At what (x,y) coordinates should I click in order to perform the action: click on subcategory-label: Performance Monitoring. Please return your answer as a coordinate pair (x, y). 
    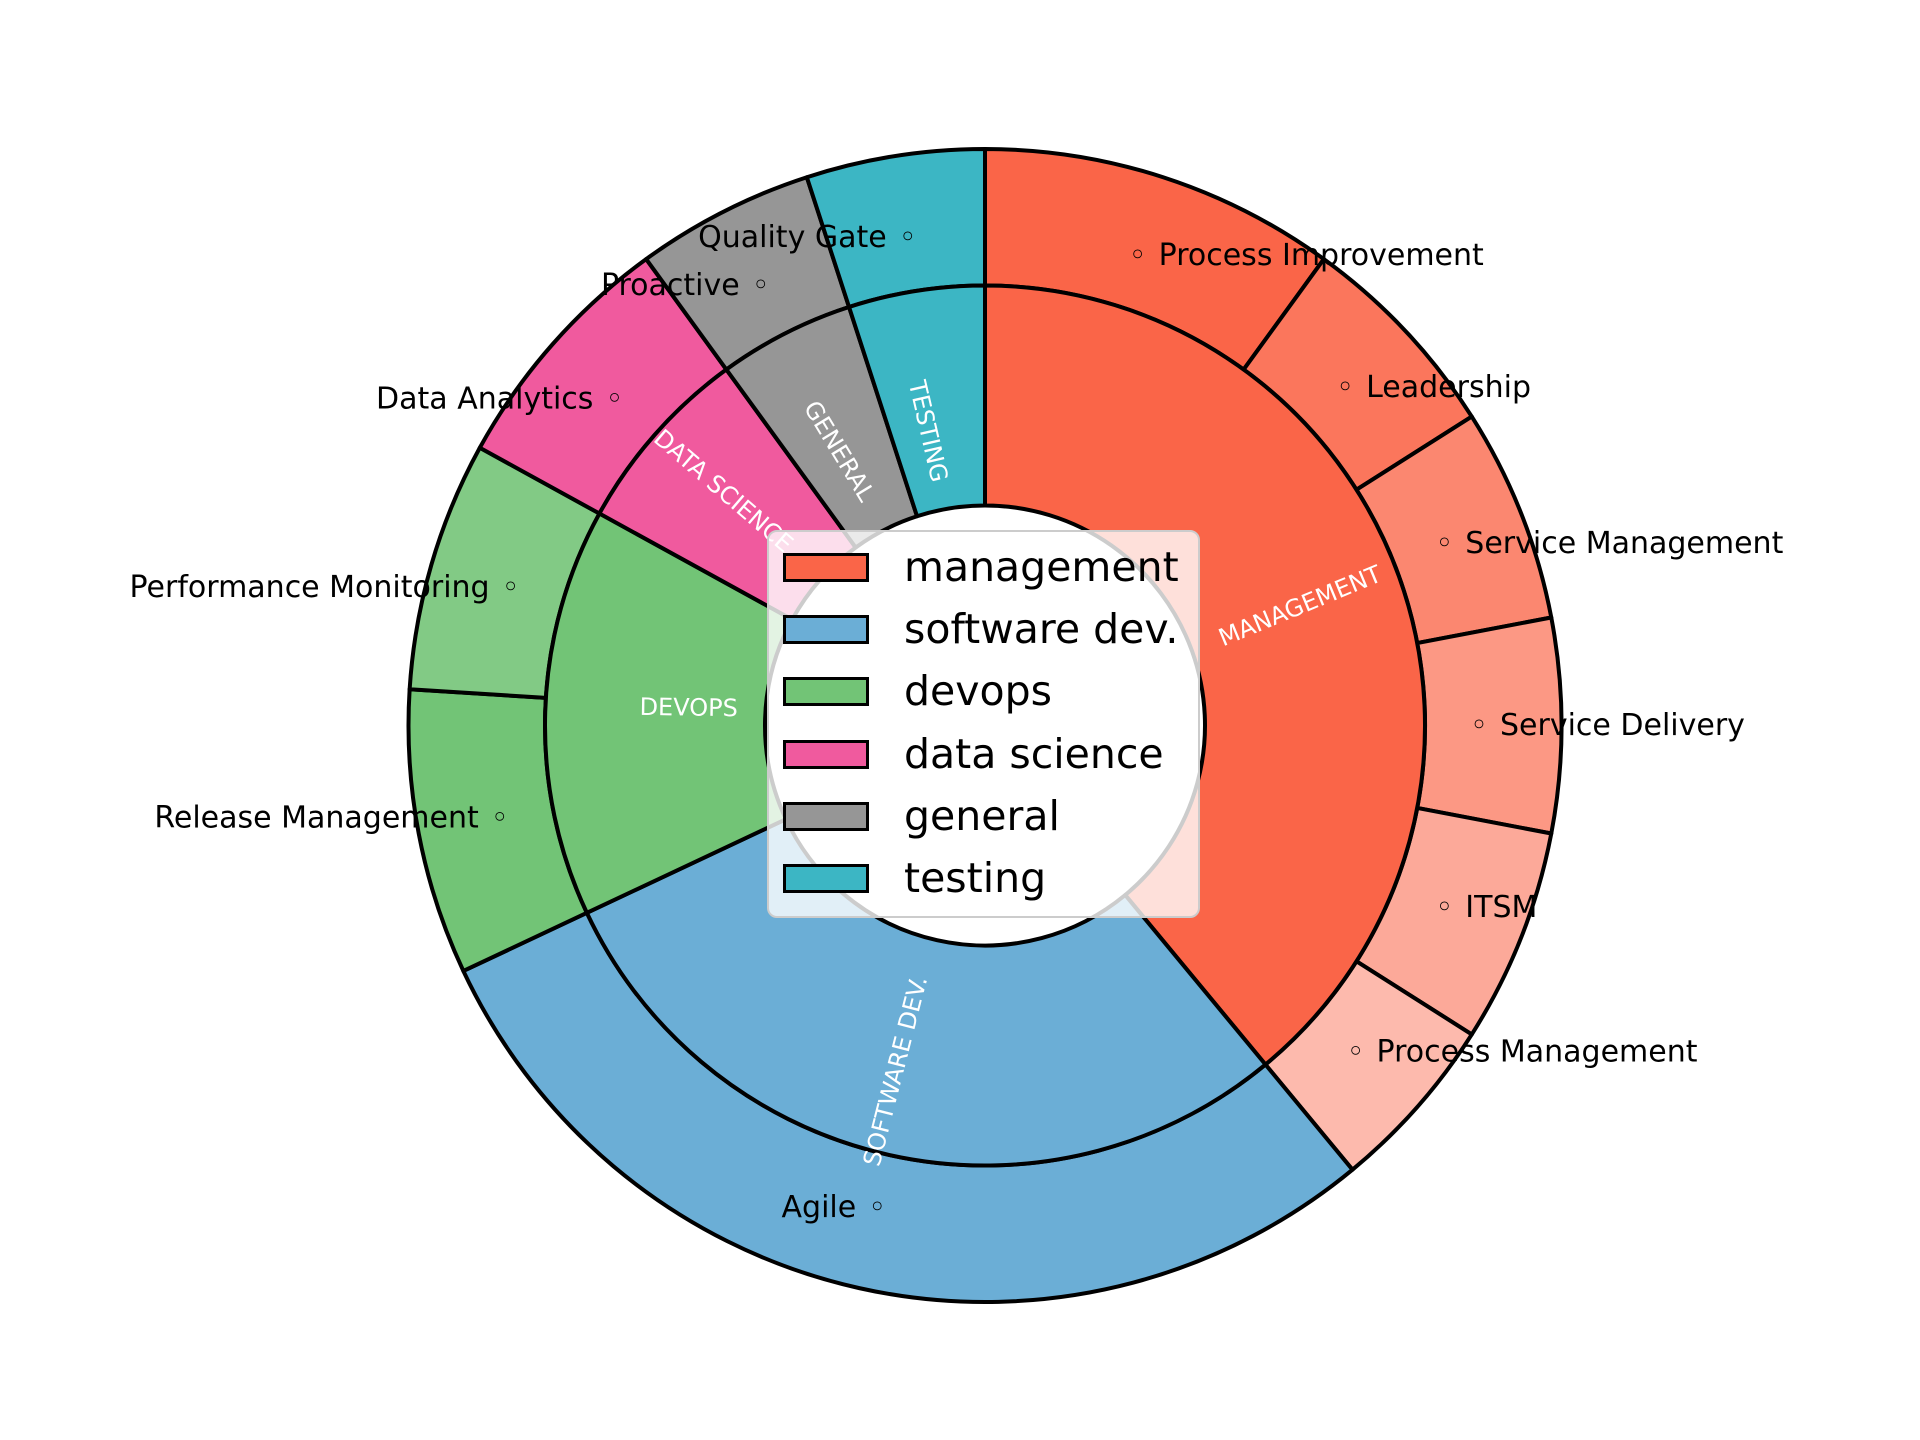
    Looking at the image, I should click on (310, 587).